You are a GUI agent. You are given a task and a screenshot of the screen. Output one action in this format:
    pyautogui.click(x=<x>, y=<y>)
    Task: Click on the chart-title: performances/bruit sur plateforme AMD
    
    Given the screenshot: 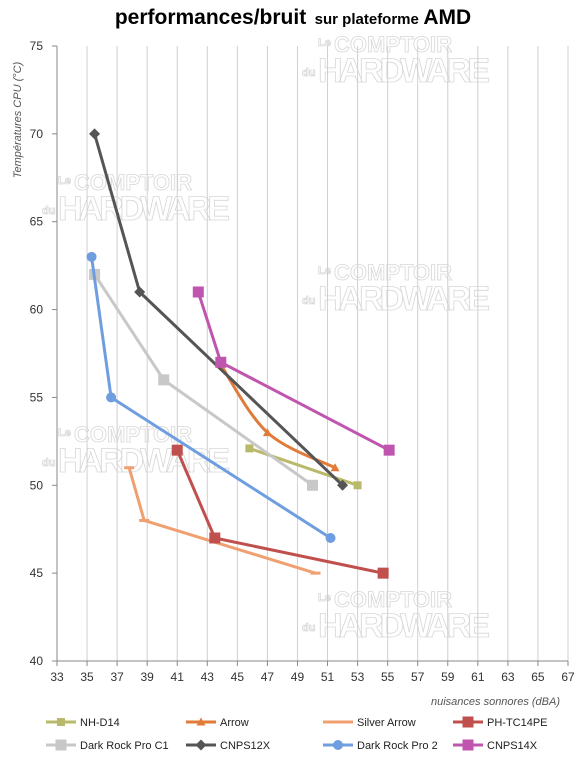 What is the action you would take?
    pyautogui.click(x=293, y=18)
    